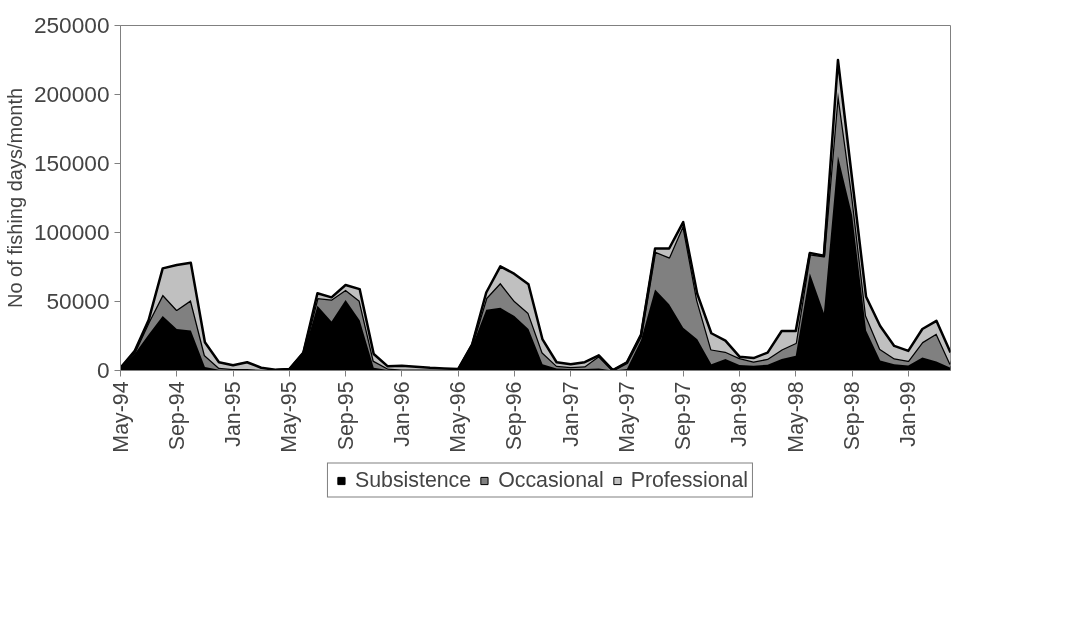 This screenshot has height=635, width=1081. I want to click on x-tick-label: May-97, so click(626, 417).